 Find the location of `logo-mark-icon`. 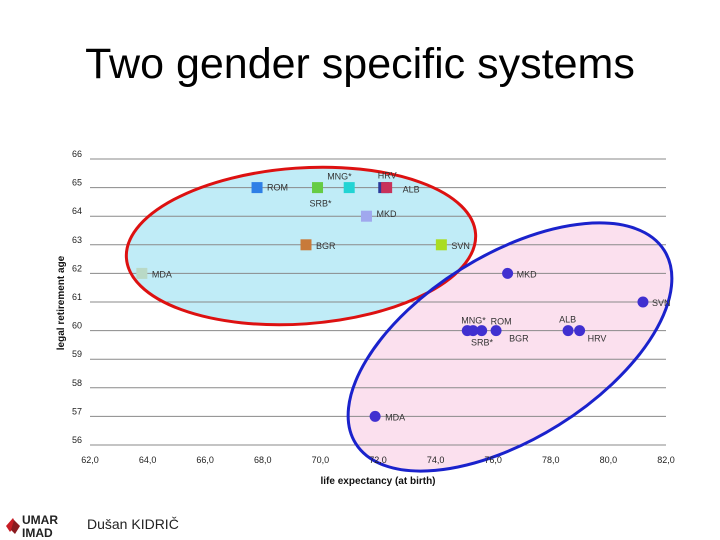

logo-mark-icon is located at coordinates (11, 525).